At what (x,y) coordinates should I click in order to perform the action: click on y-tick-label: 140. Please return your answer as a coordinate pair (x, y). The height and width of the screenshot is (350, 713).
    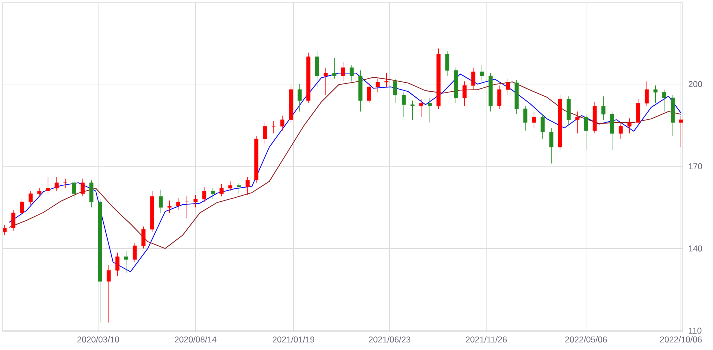
    Looking at the image, I should click on (695, 249).